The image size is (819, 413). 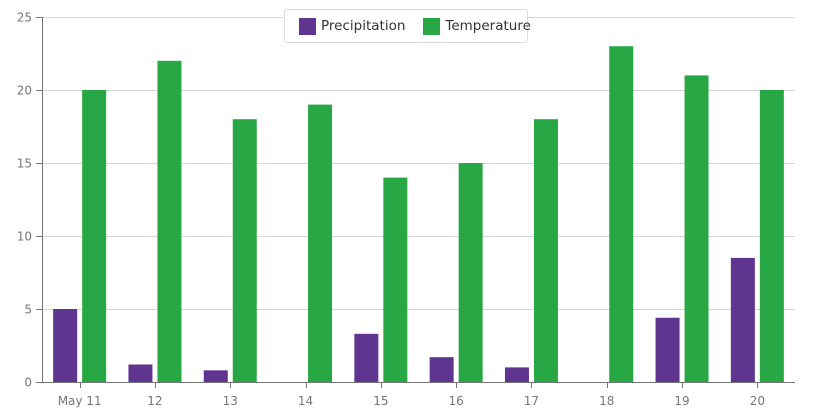 What do you see at coordinates (28, 310) in the screenshot?
I see `y-tick-label: 5` at bounding box center [28, 310].